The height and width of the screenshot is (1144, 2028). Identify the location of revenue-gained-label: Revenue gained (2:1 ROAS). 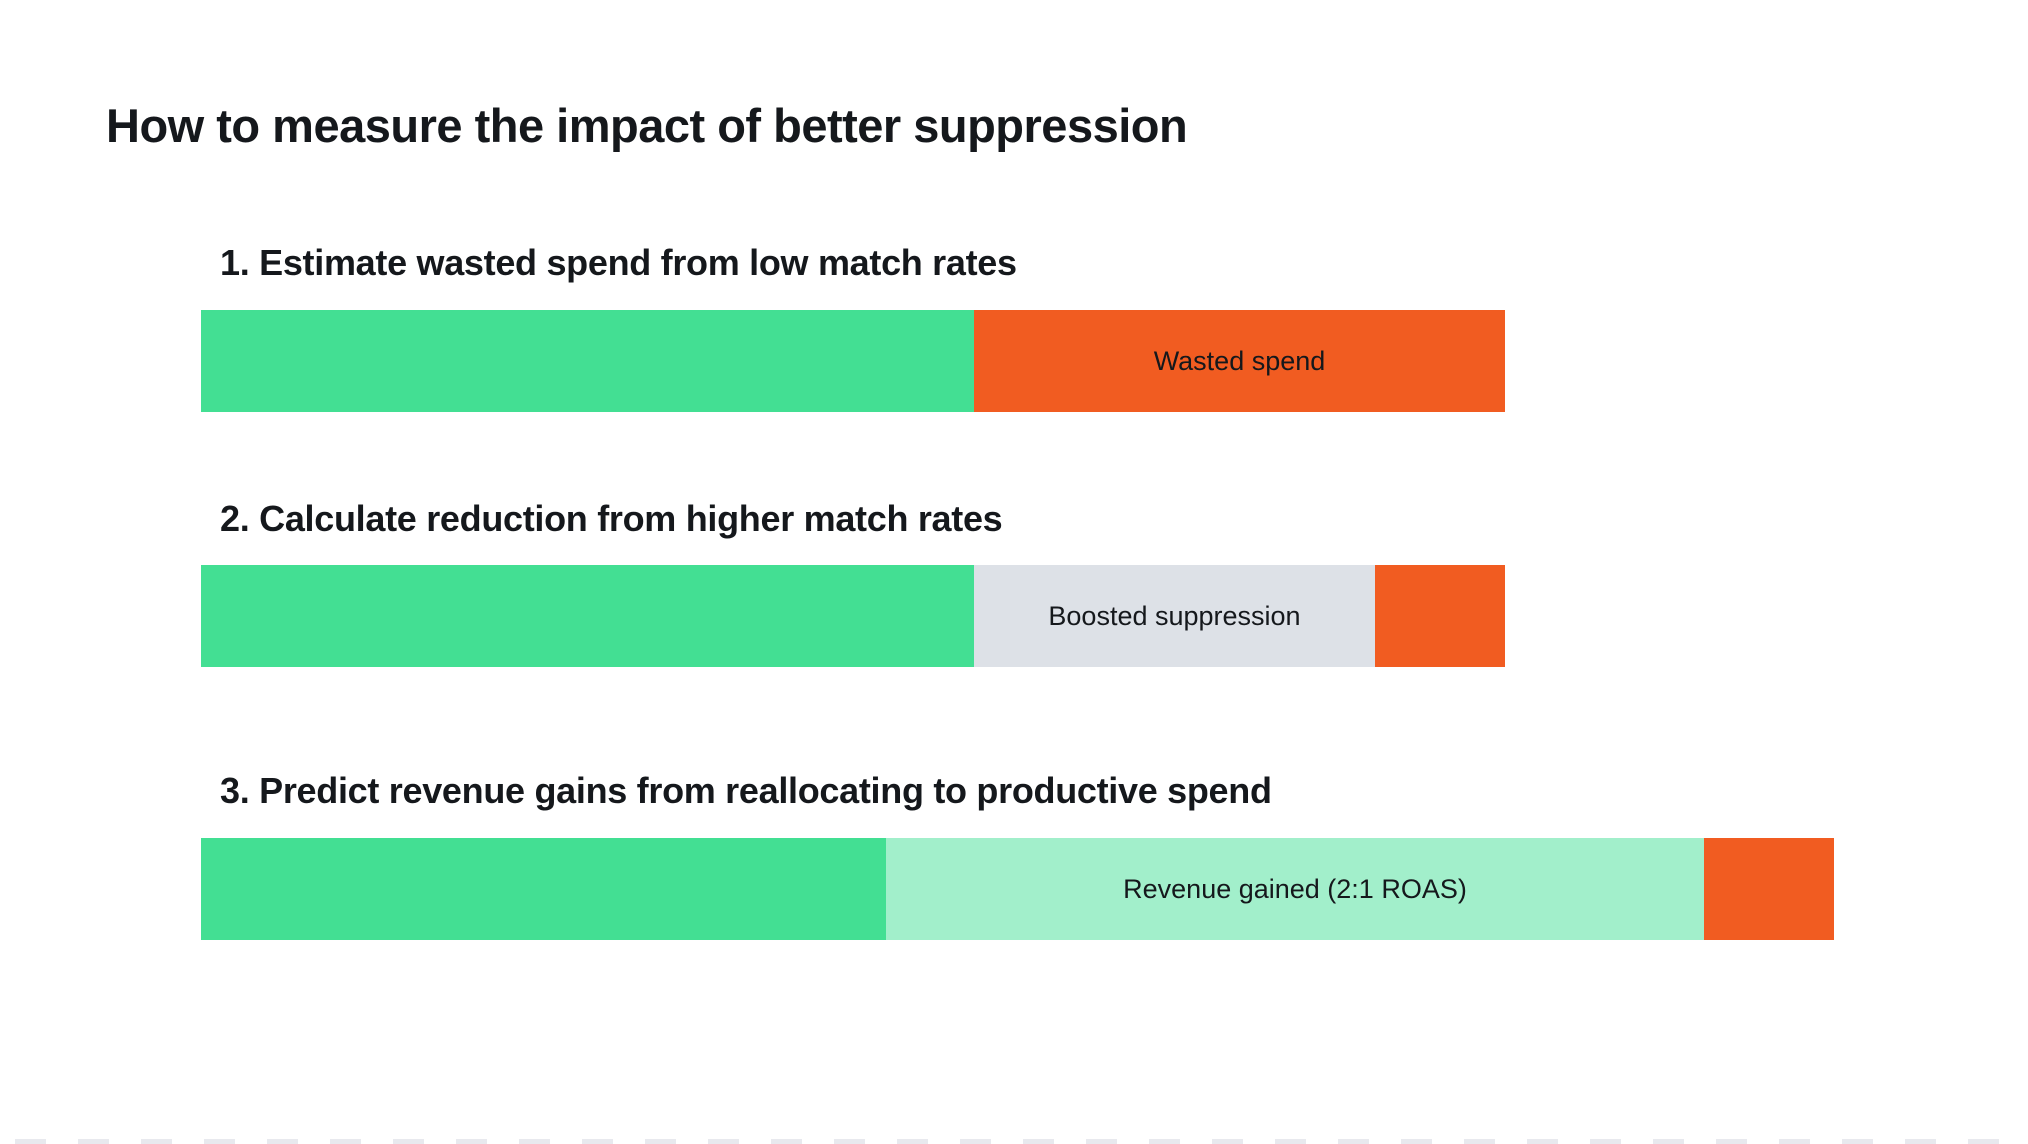
(1295, 888).